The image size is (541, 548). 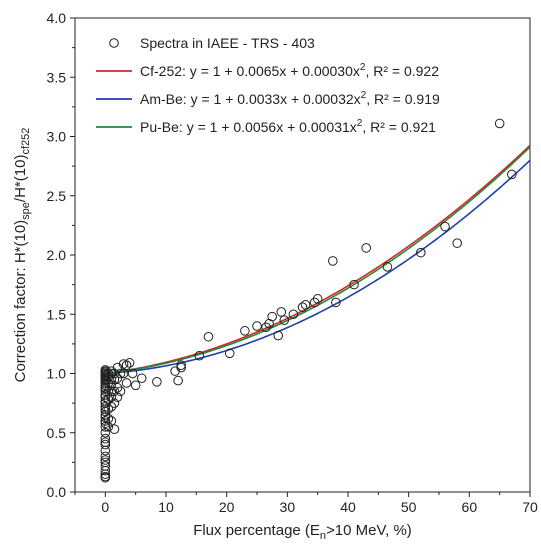 What do you see at coordinates (227, 43) in the screenshot?
I see `legend-label-spectra: Spectra in IAEE - TRS - 403` at bounding box center [227, 43].